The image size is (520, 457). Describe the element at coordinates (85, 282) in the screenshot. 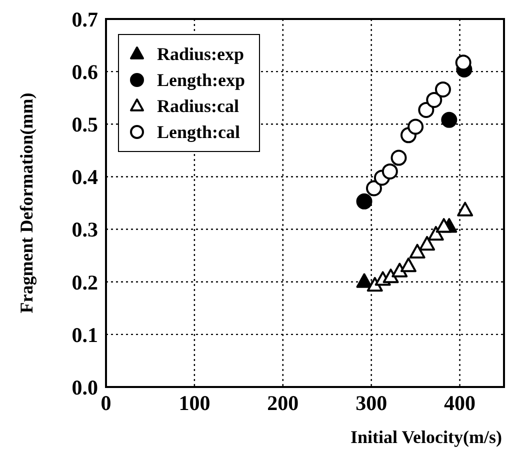

I see `y-tick-label: 0.2` at that location.